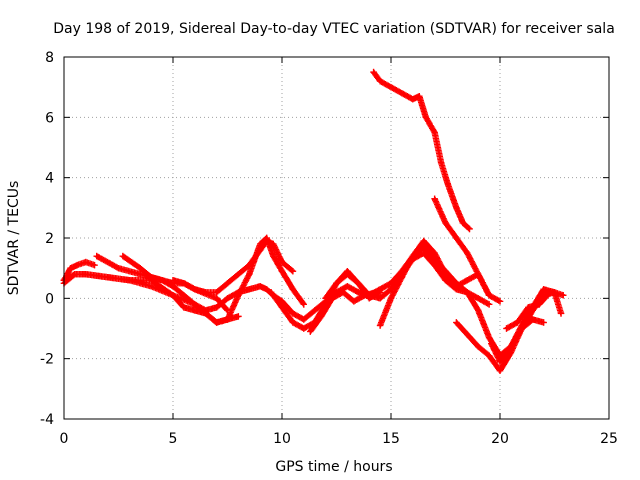 This screenshot has width=640, height=480. I want to click on y-tick-label: 6, so click(49, 118).